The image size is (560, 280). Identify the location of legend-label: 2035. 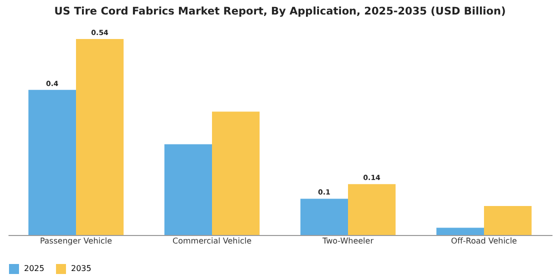
(81, 268).